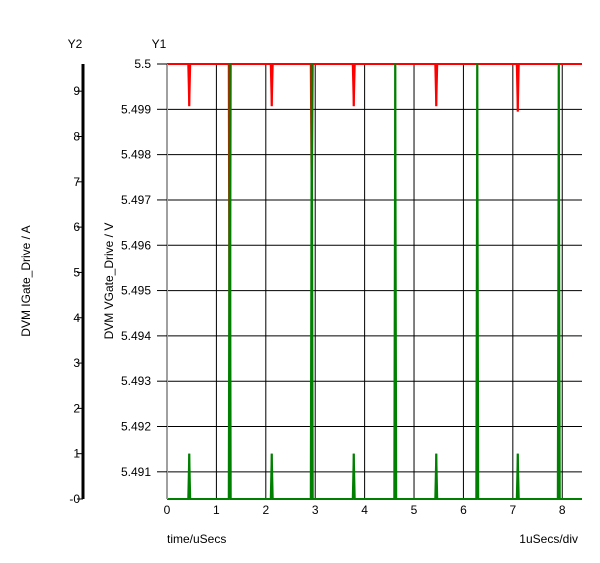  I want to click on y1-tick-label: 5.494, so click(136, 336).